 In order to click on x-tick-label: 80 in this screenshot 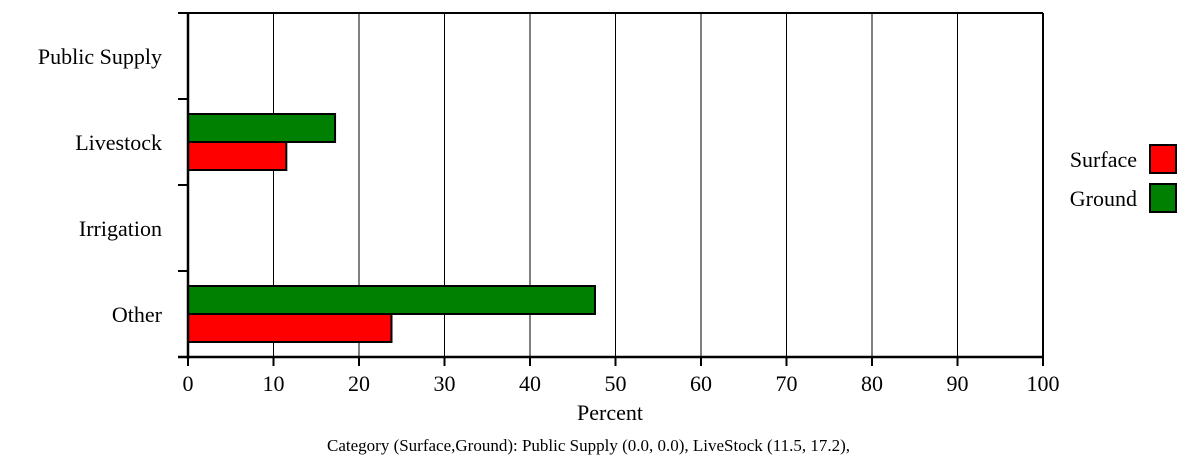, I will do `click(872, 383)`.